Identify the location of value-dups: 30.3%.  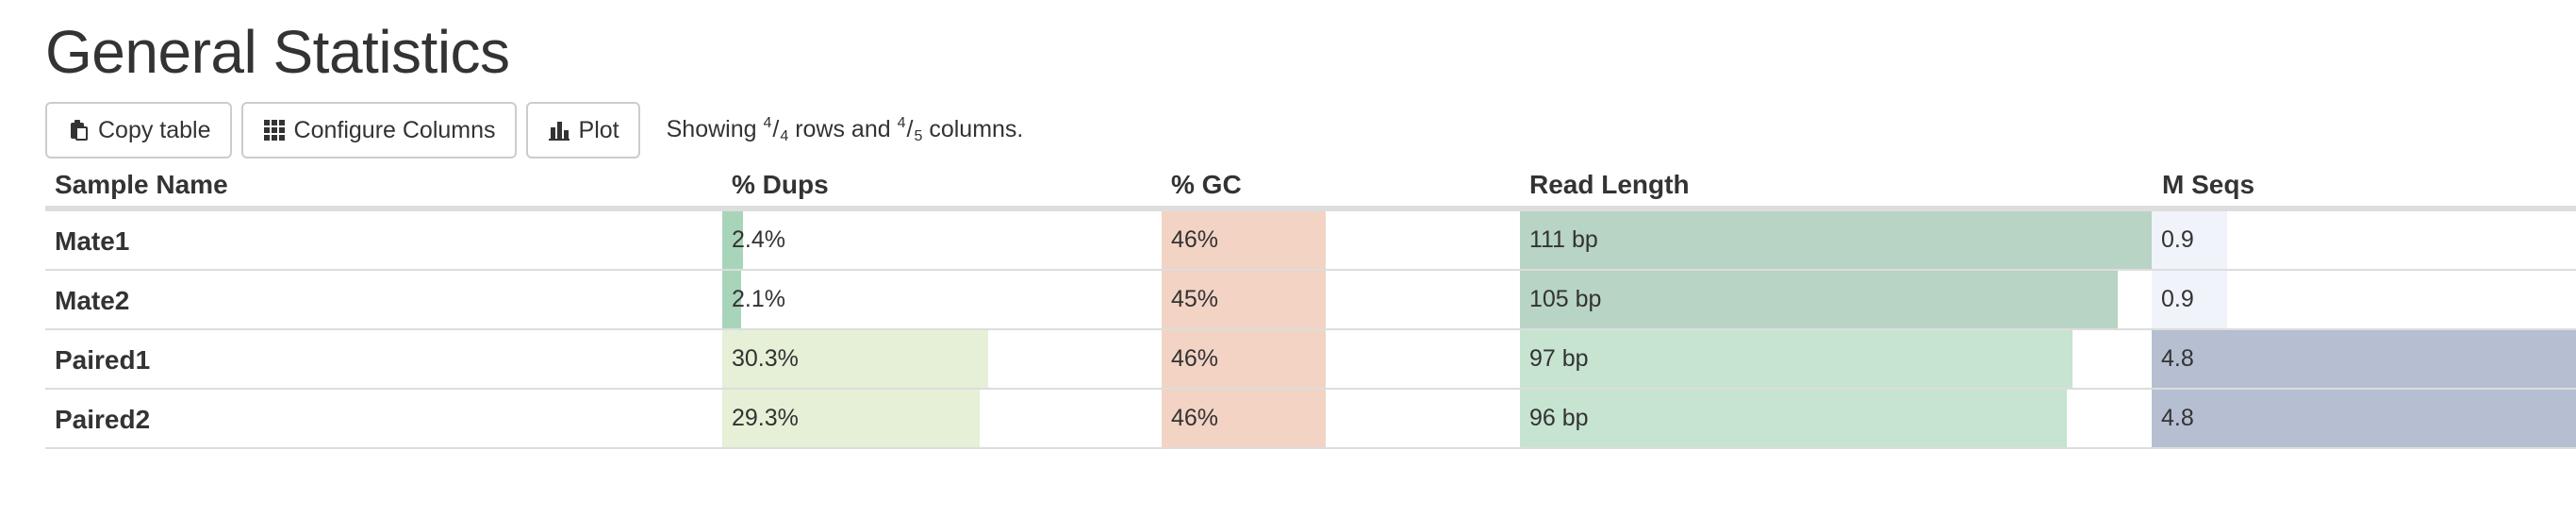
(765, 358).